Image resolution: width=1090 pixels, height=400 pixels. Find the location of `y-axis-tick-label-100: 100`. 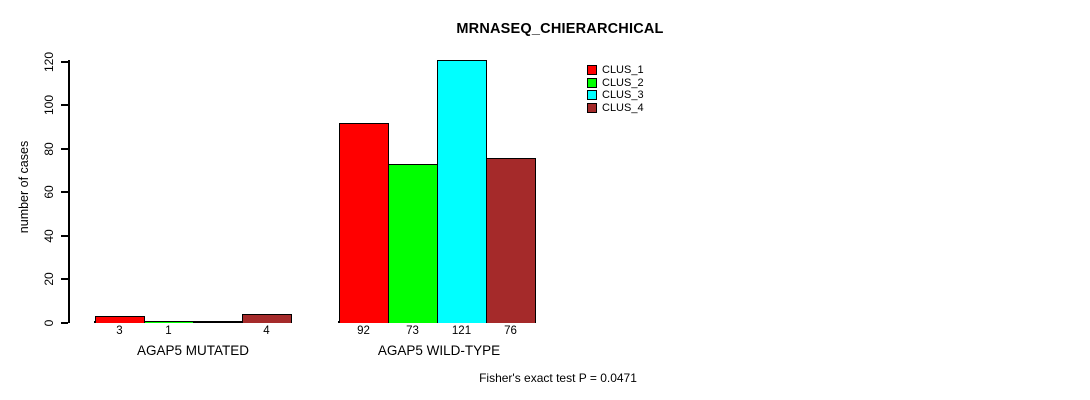

y-axis-tick-label-100: 100 is located at coordinates (49, 105).